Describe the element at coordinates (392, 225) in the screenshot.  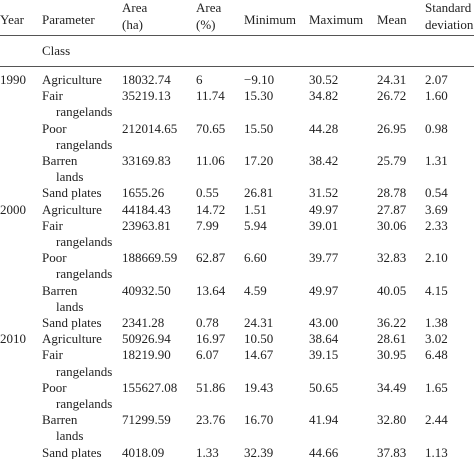
I see `value-cell: 30.06` at that location.